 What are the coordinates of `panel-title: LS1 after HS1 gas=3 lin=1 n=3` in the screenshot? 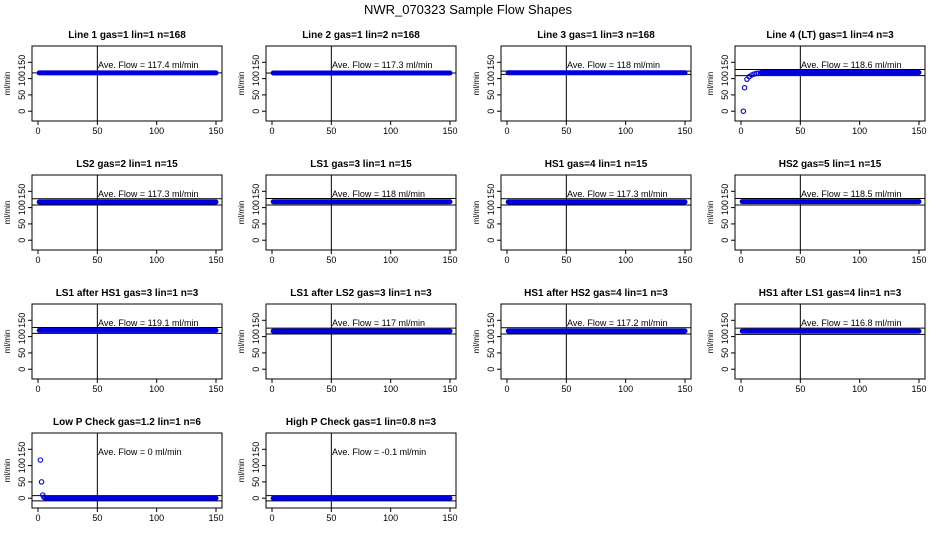 It's located at (127, 293).